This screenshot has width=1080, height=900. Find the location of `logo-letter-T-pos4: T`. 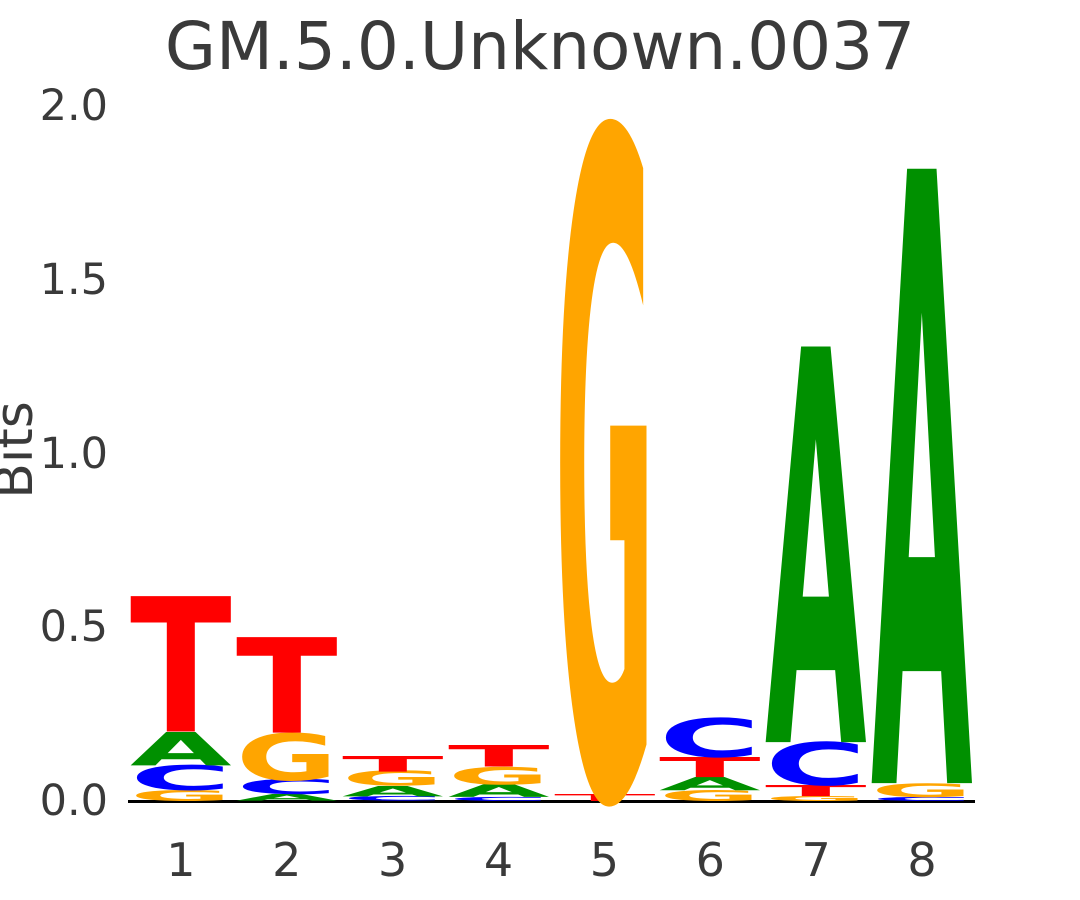

logo-letter-T-pos4: T is located at coordinates (499, 757).